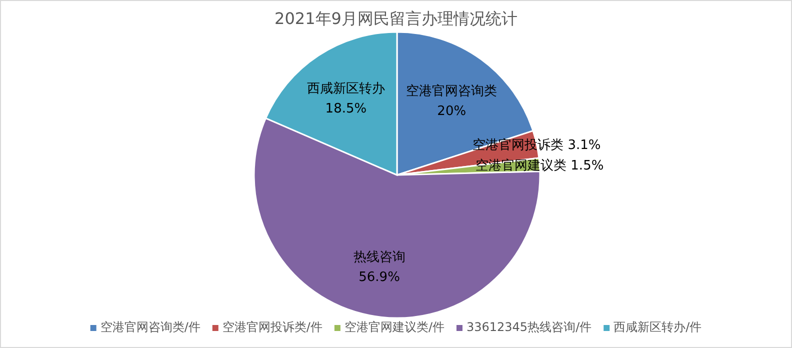  What do you see at coordinates (379, 268) in the screenshot?
I see `data-label: 热线咨询 56.9%` at bounding box center [379, 268].